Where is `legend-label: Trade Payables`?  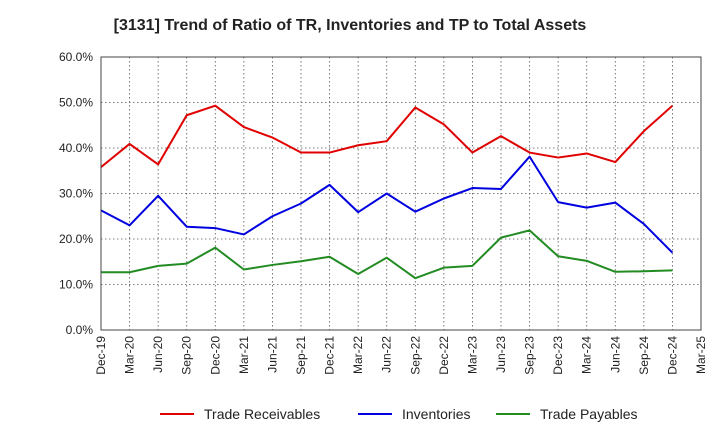
legend-label: Trade Payables is located at coordinates (589, 414).